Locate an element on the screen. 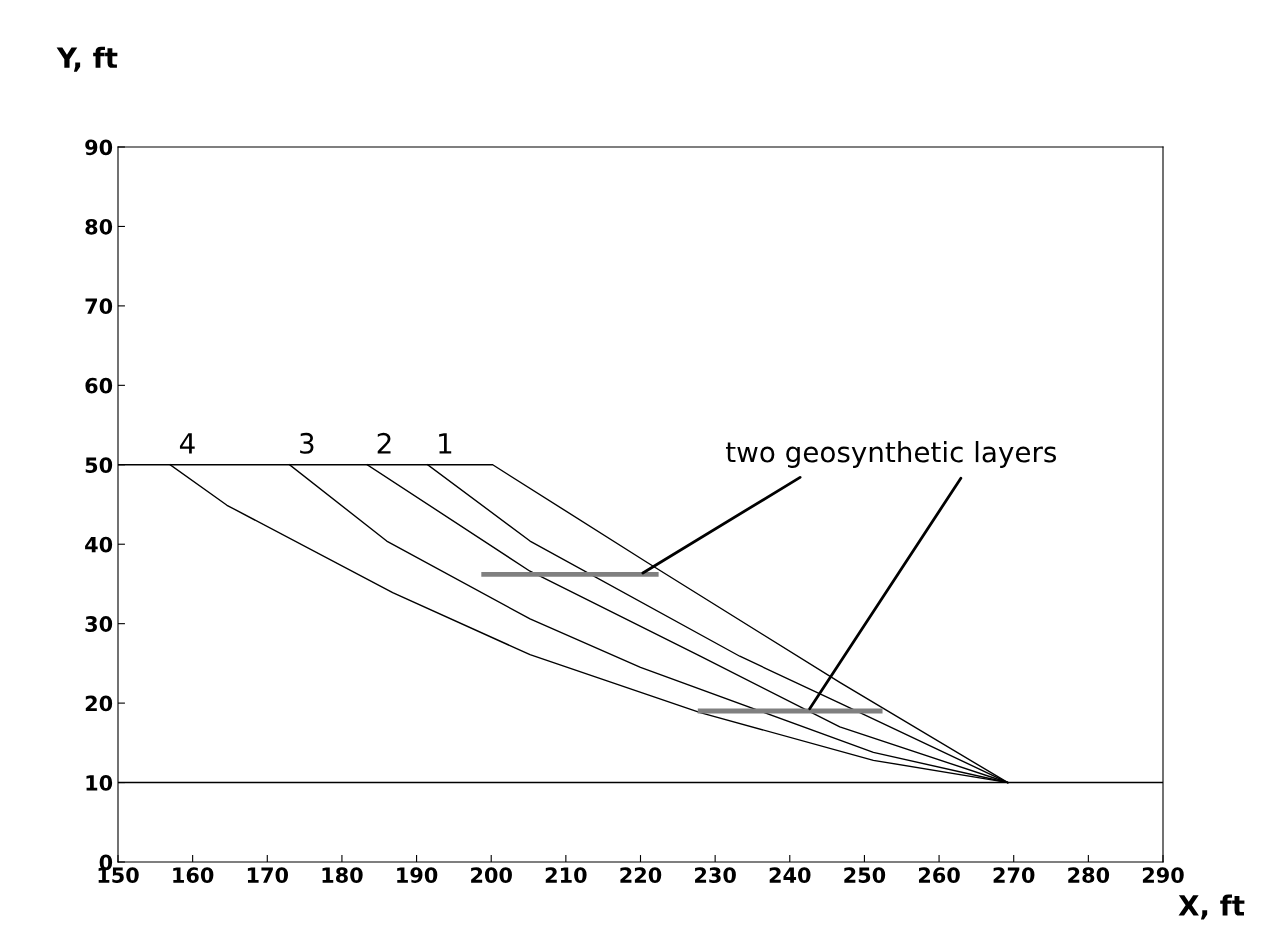 This screenshot has height=926, width=1264. series-label: 3 is located at coordinates (307, 443).